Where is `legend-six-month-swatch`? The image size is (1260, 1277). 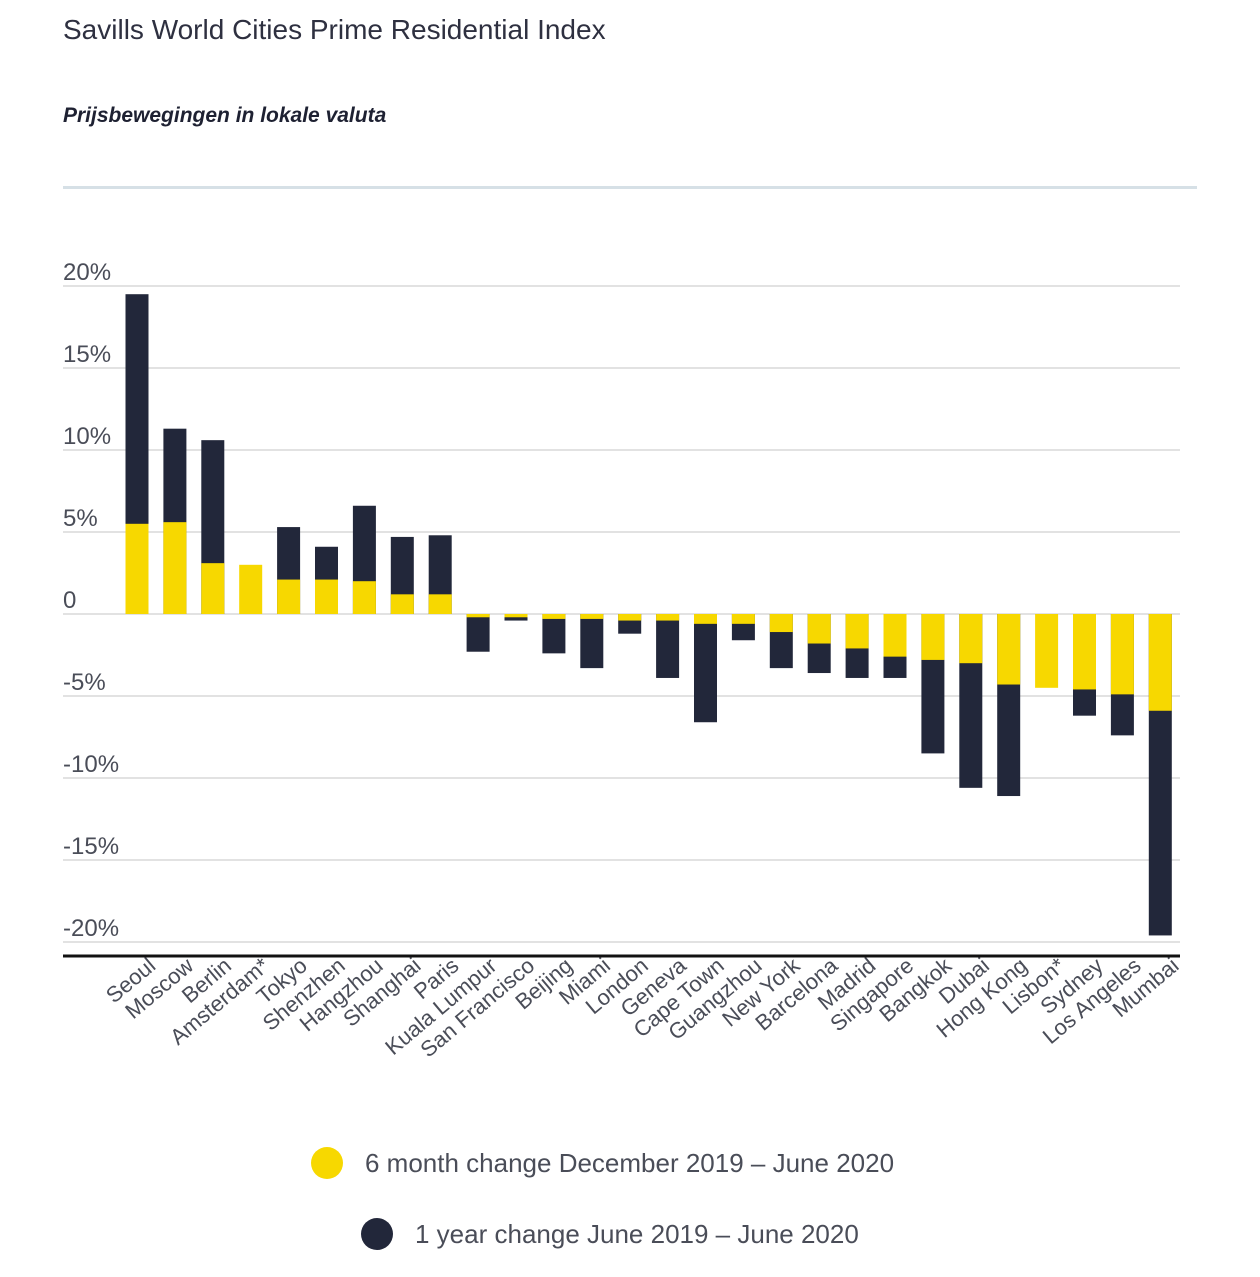
legend-six-month-swatch is located at coordinates (327, 1163).